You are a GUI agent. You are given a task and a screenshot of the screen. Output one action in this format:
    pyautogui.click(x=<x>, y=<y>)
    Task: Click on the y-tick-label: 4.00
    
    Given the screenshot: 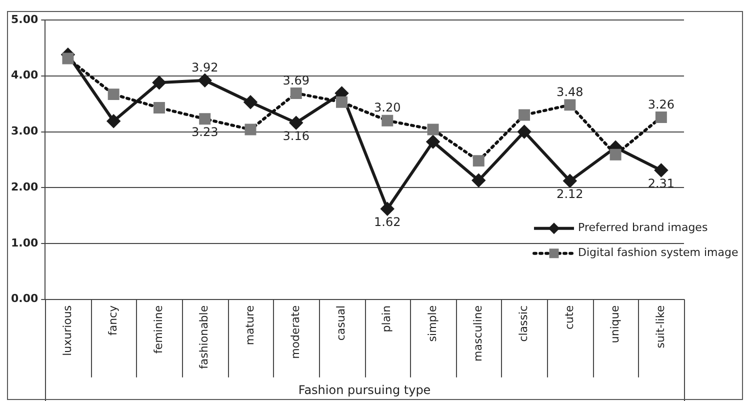 What is the action you would take?
    pyautogui.click(x=24, y=75)
    